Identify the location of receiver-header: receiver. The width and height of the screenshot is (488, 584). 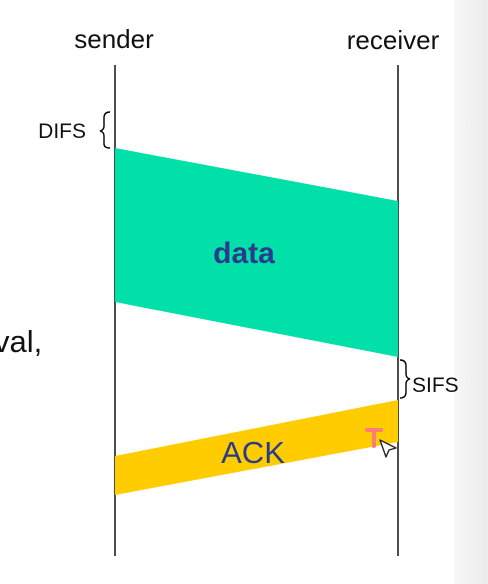
(393, 40).